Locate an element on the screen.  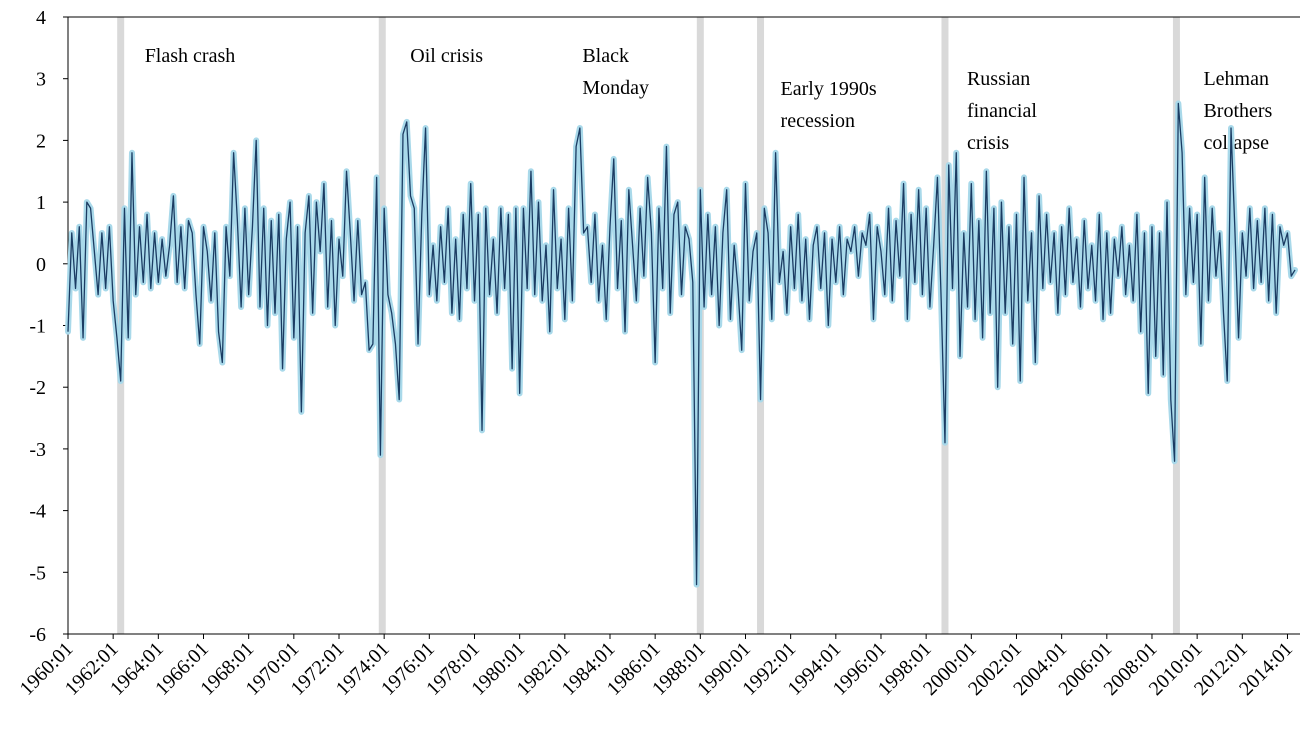
y-tick-label: -3 is located at coordinates (37, 450).